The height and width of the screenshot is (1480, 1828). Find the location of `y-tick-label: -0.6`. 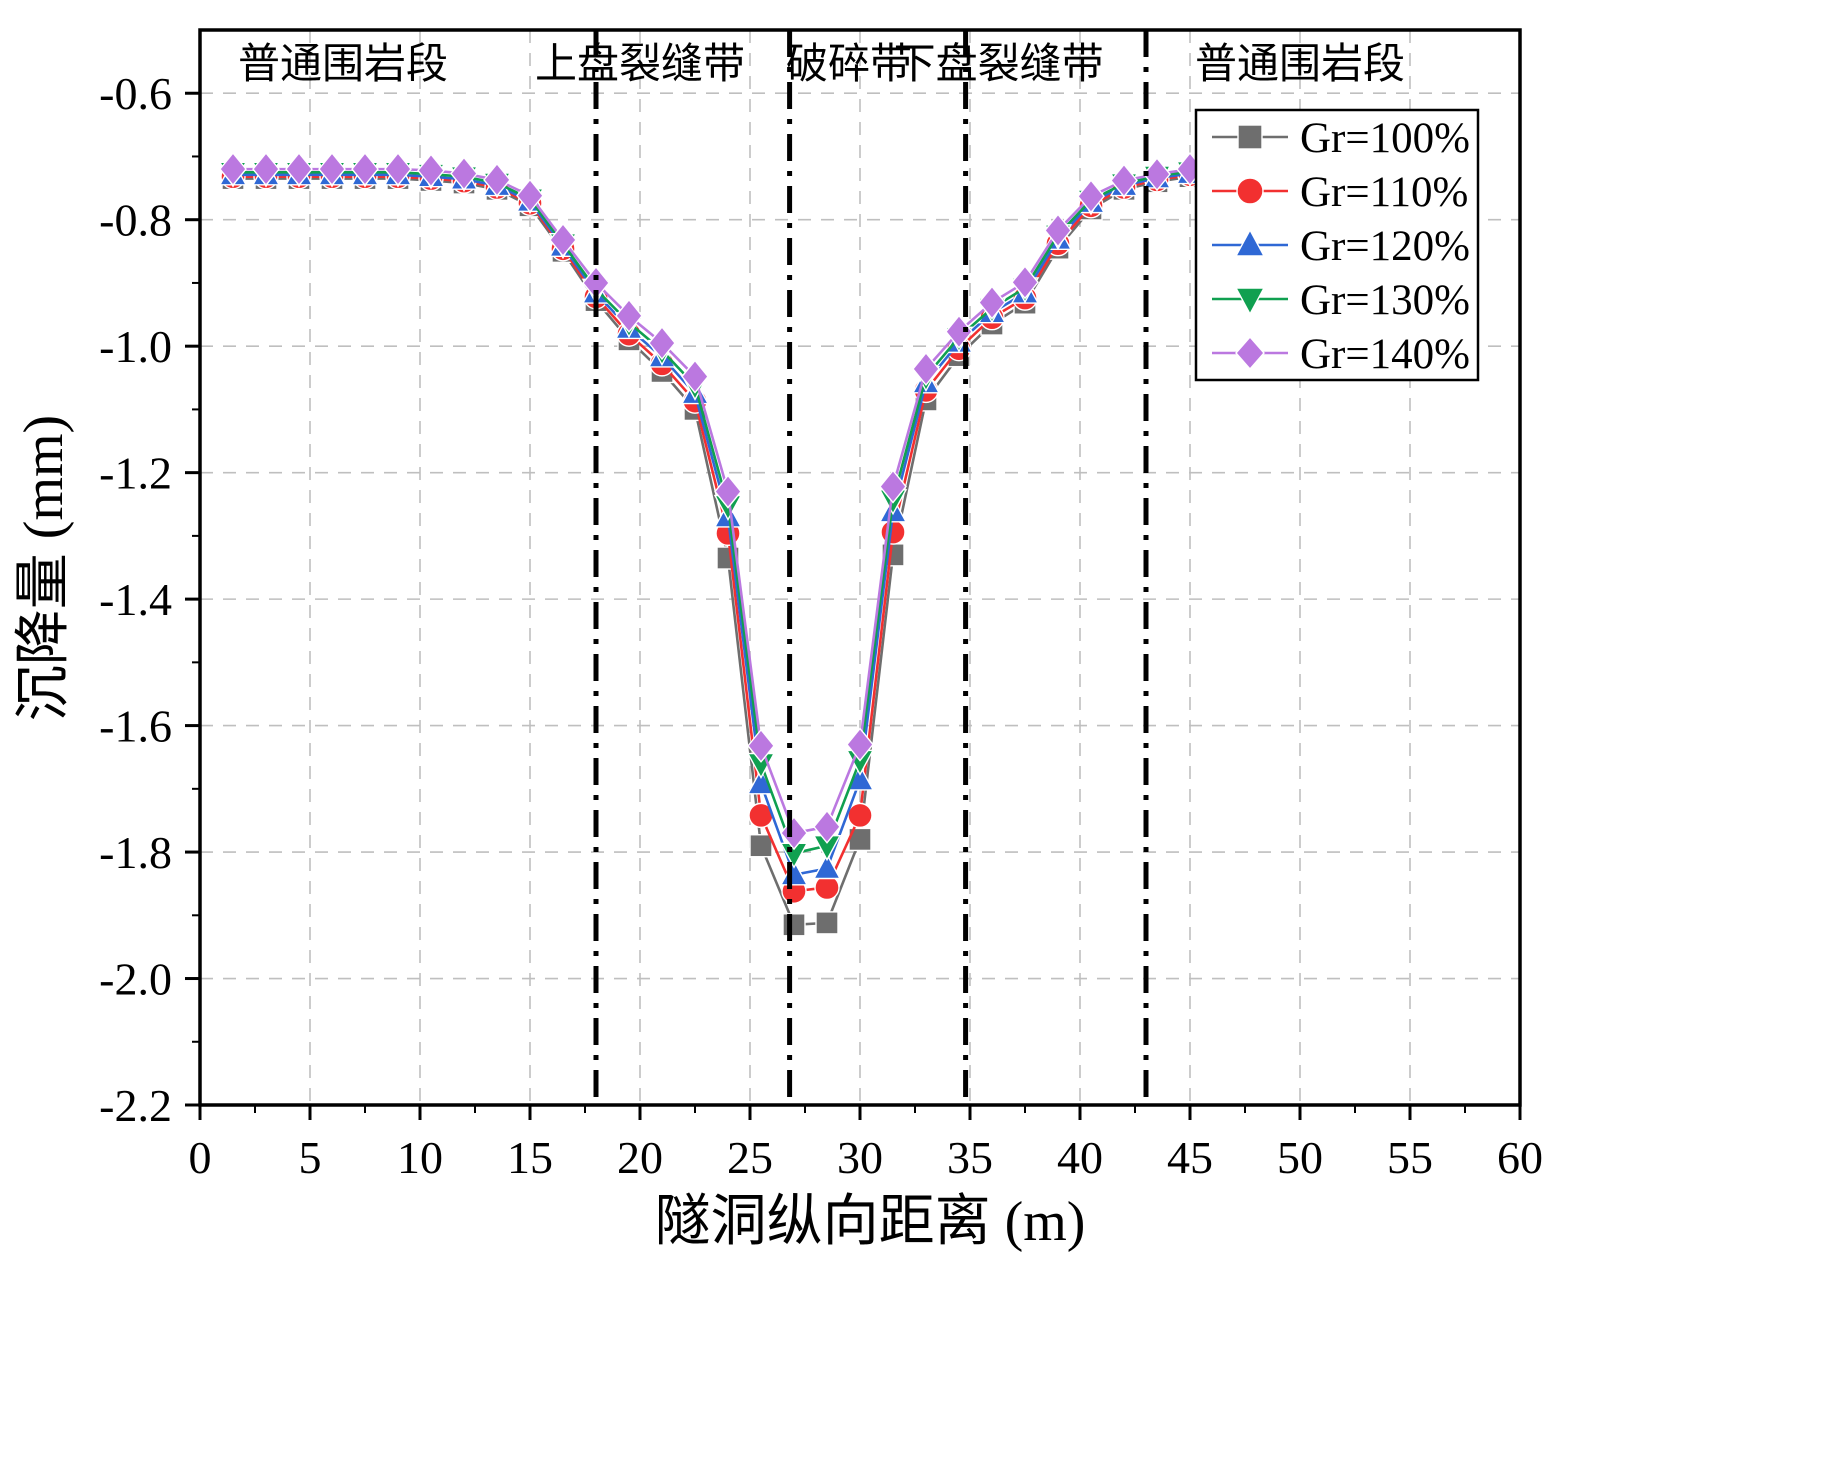

y-tick-label: -0.6 is located at coordinates (135, 93).